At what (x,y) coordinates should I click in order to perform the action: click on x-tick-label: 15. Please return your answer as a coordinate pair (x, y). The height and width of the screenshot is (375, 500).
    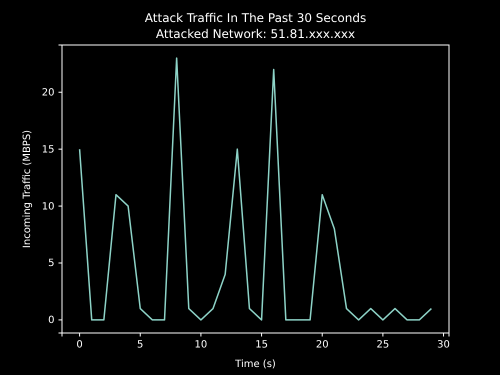
    Looking at the image, I should click on (261, 345).